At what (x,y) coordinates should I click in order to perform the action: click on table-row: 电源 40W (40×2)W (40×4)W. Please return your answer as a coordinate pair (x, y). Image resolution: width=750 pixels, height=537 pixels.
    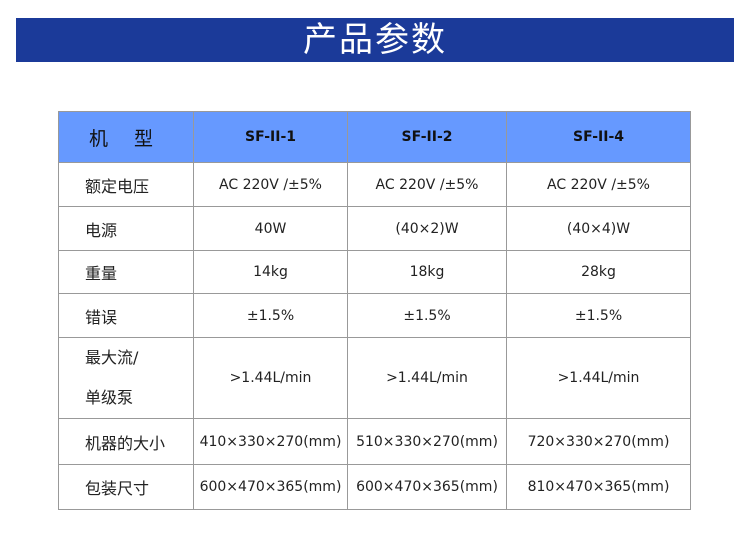
    Looking at the image, I should click on (374, 228).